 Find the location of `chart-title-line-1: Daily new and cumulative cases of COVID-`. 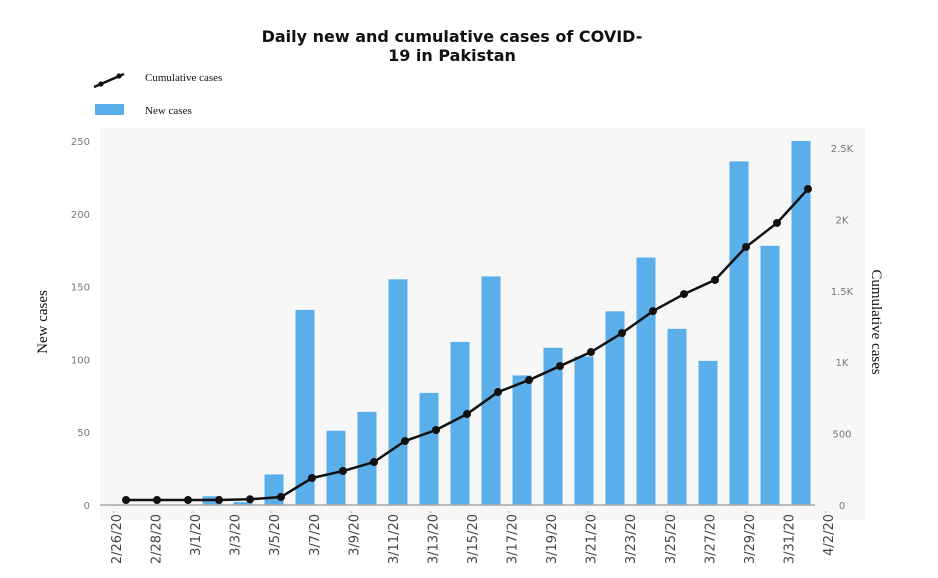

chart-title-line-1: Daily new and cumulative cases of COVID- is located at coordinates (452, 36).